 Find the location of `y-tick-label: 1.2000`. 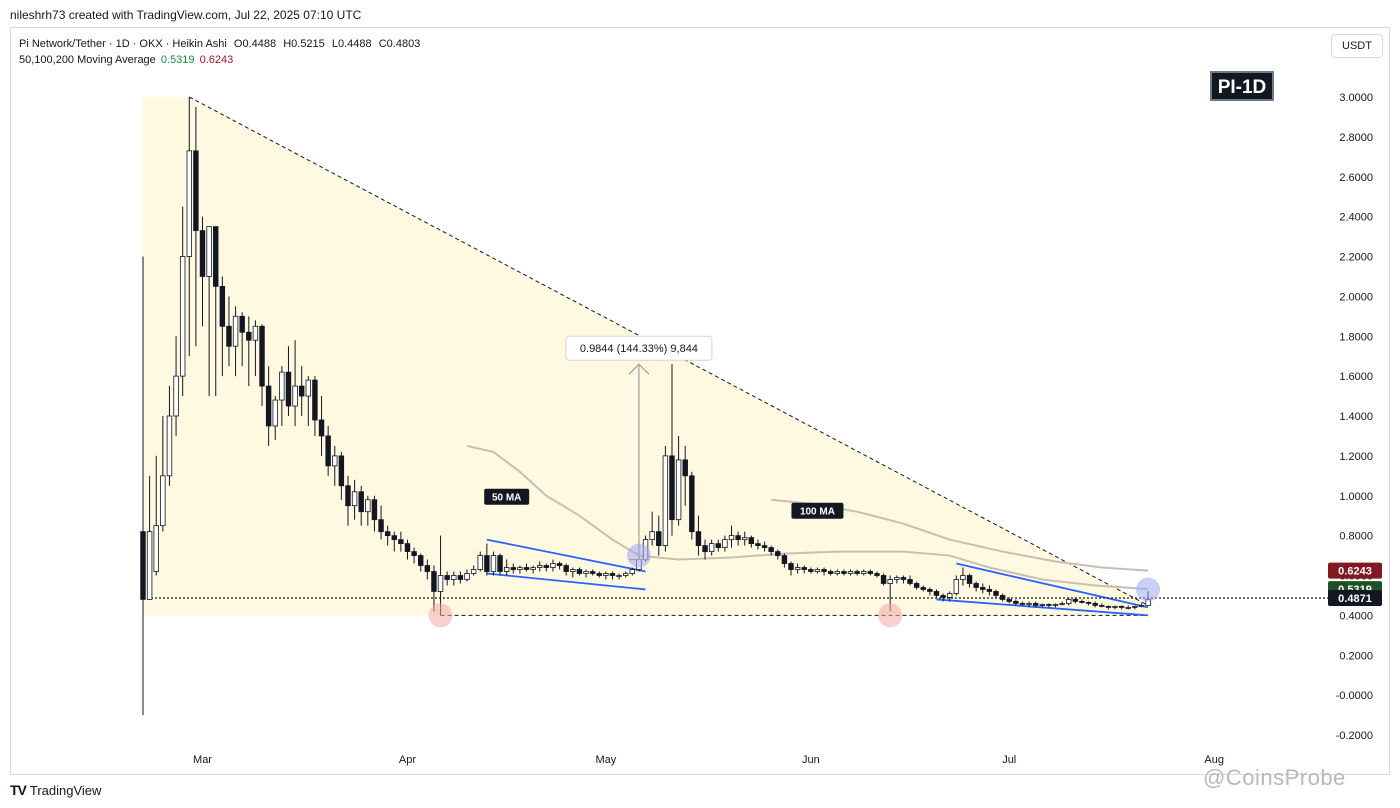

y-tick-label: 1.2000 is located at coordinates (1356, 457).